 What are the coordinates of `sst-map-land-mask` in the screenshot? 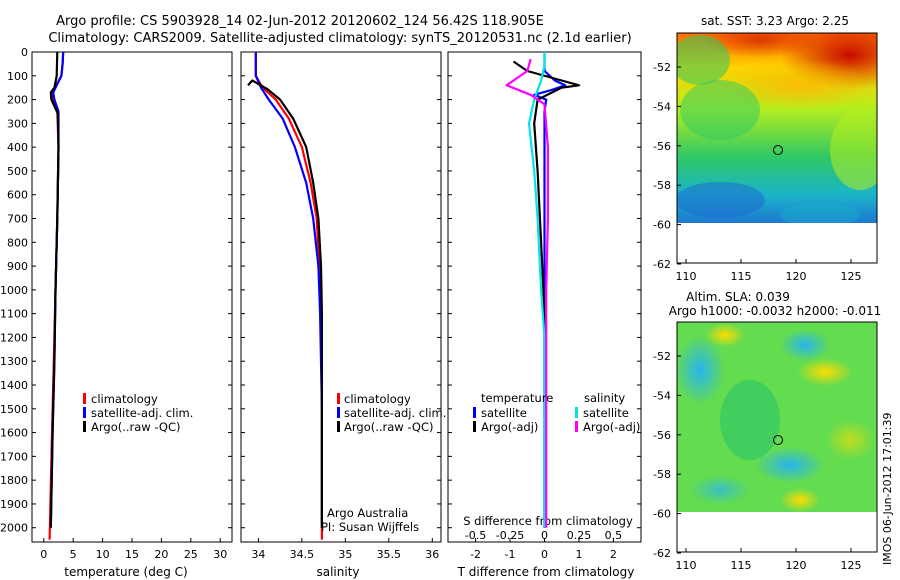 It's located at (777, 243).